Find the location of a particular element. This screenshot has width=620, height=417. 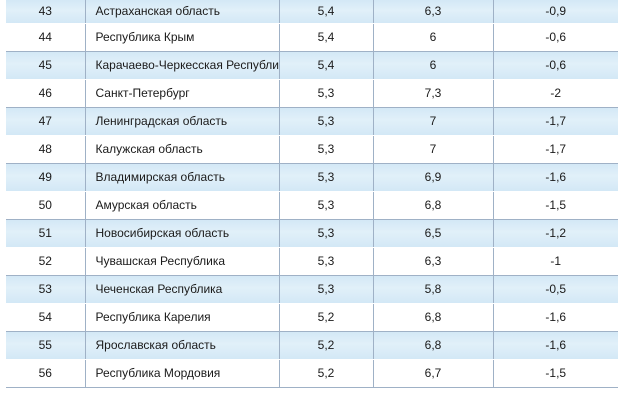

rank-cell: 51 is located at coordinates (45, 233).